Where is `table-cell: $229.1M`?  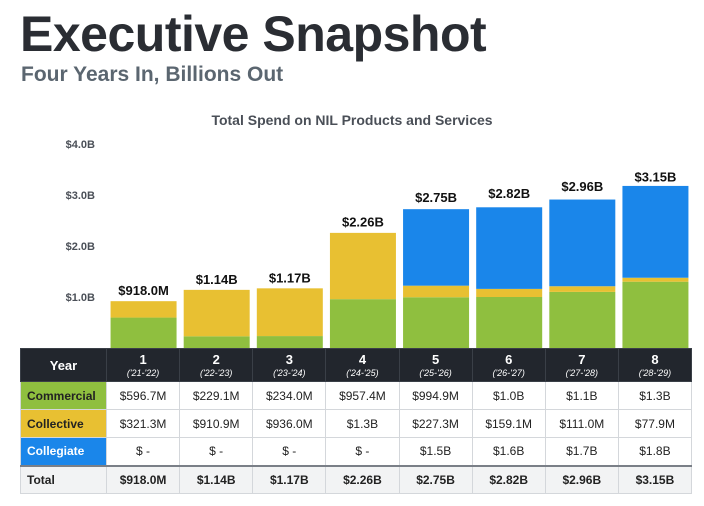
table-cell: $229.1M is located at coordinates (216, 395).